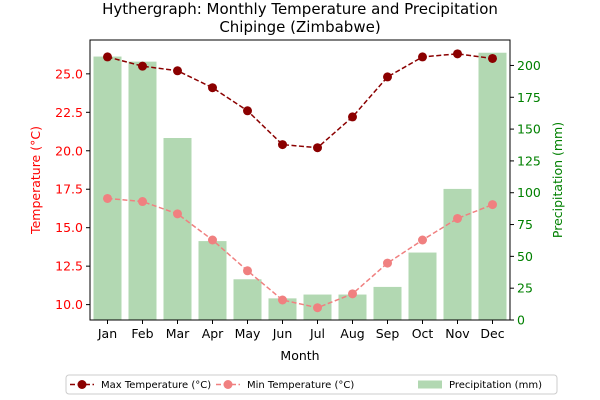 This screenshot has height=400, width=600. Describe the element at coordinates (300, 385) in the screenshot. I see `legend-min-temp-label: Min Temperature (°C)` at that location.